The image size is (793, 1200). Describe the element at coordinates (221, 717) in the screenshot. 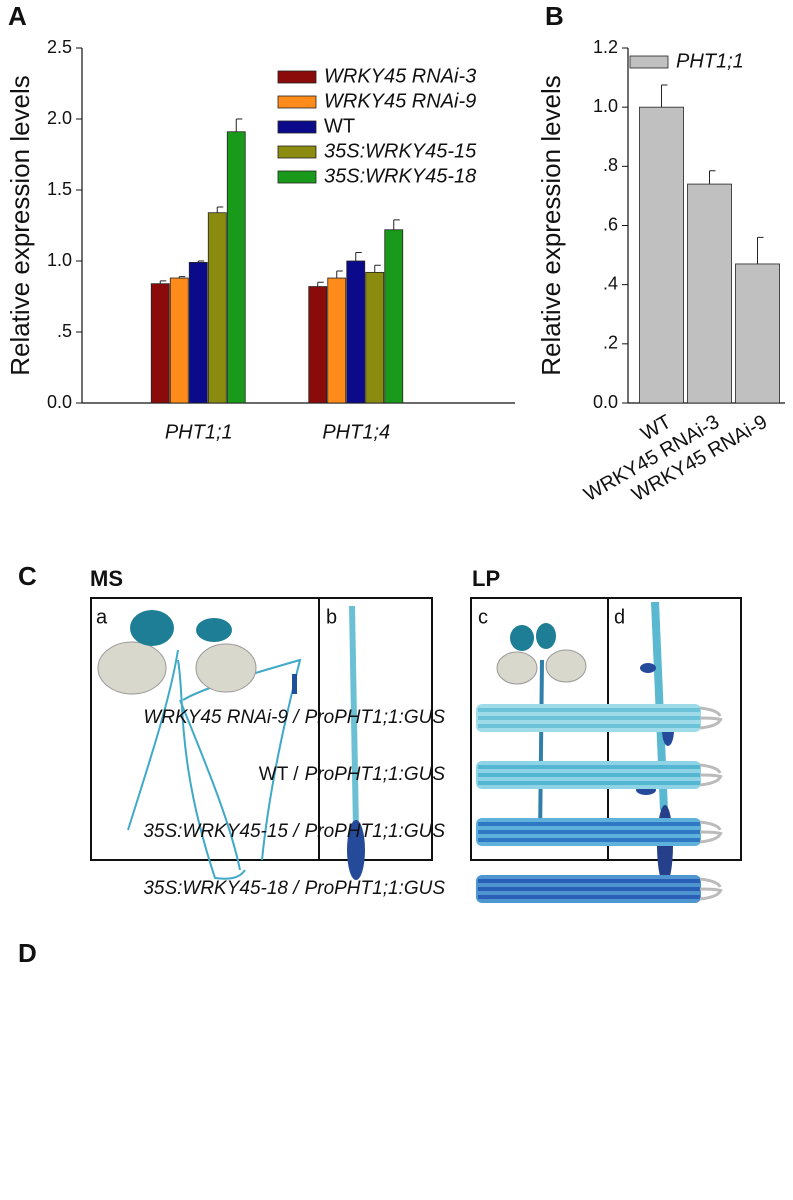

I see `genotype: WRKY45 RNAi-9 /` at that location.